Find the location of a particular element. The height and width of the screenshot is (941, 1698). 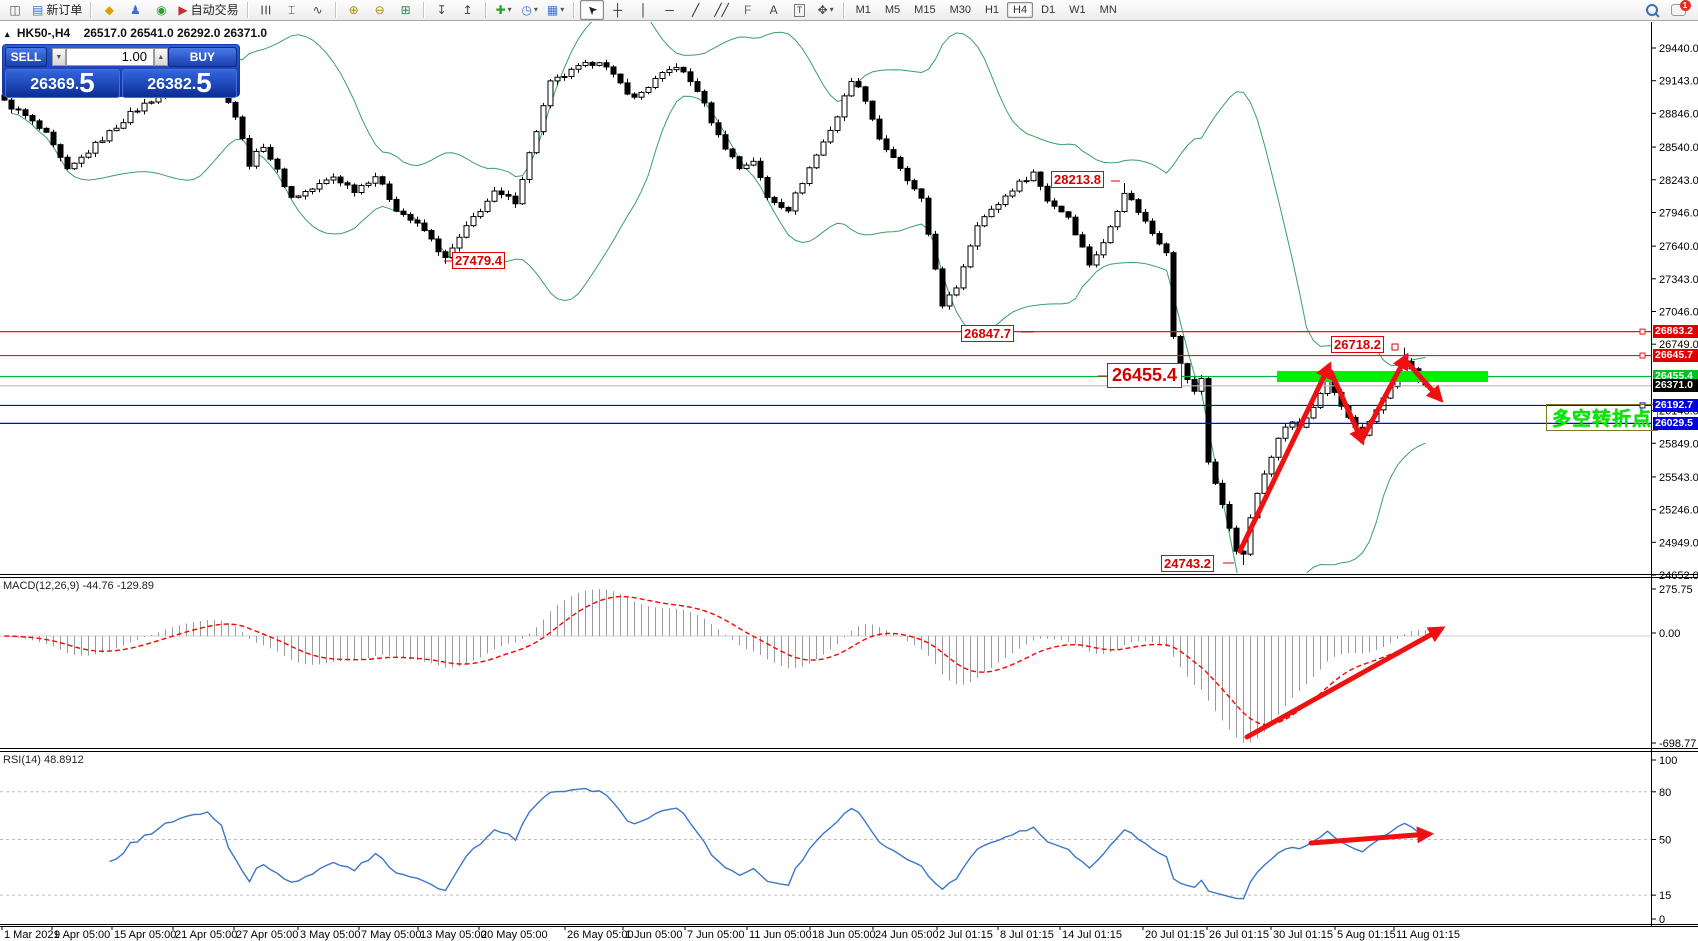

svg-text: 27640.0 is located at coordinates (1678, 247).